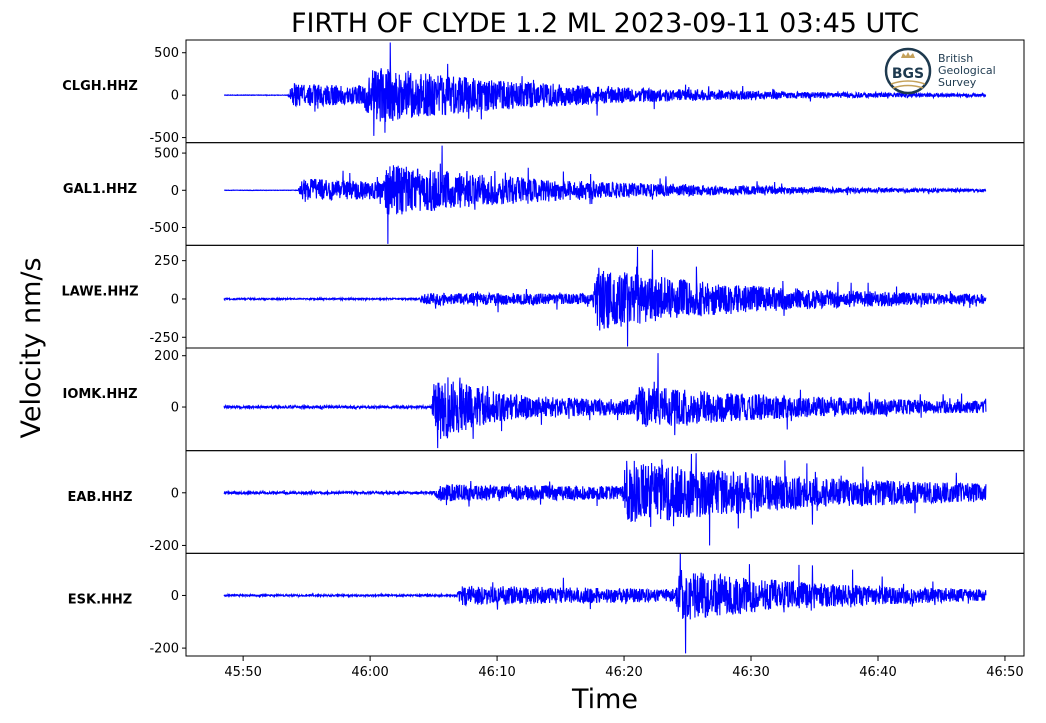 The width and height of the screenshot is (1046, 723). I want to click on trace-panel-esk-hhz: 0 -200, so click(587, 604).